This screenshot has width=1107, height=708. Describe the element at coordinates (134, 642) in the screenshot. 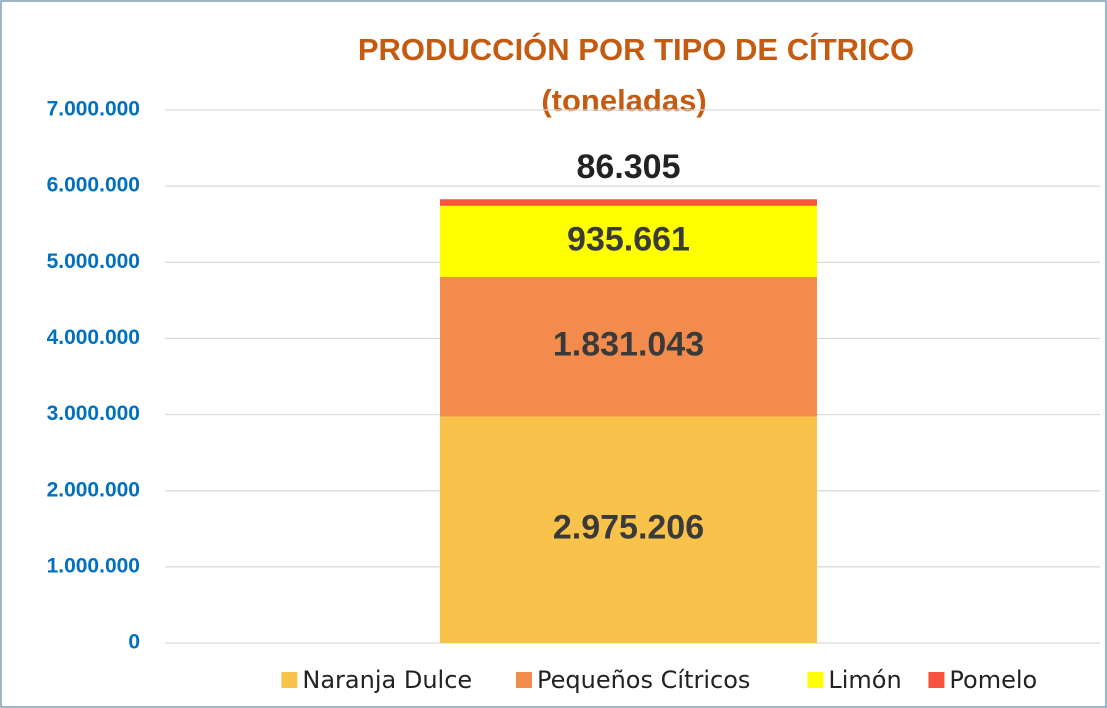

I see `y-tick-label: 0` at that location.